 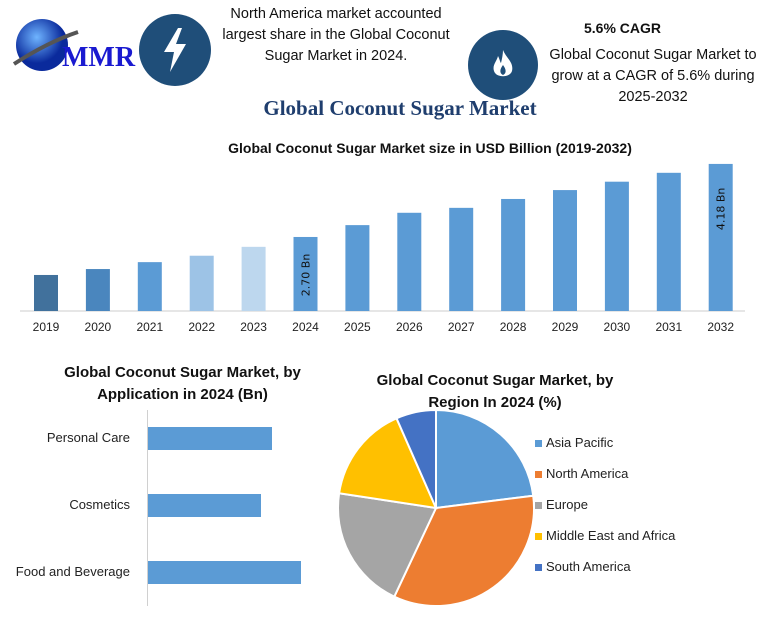 What do you see at coordinates (720, 237) in the screenshot?
I see `bar-2032` at bounding box center [720, 237].